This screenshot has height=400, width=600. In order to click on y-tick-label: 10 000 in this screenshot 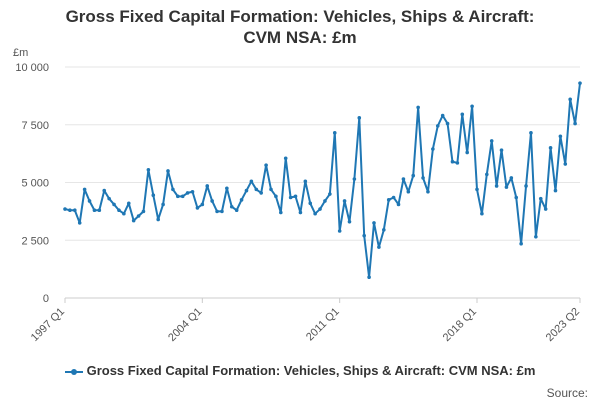, I will do `click(32, 68)`.